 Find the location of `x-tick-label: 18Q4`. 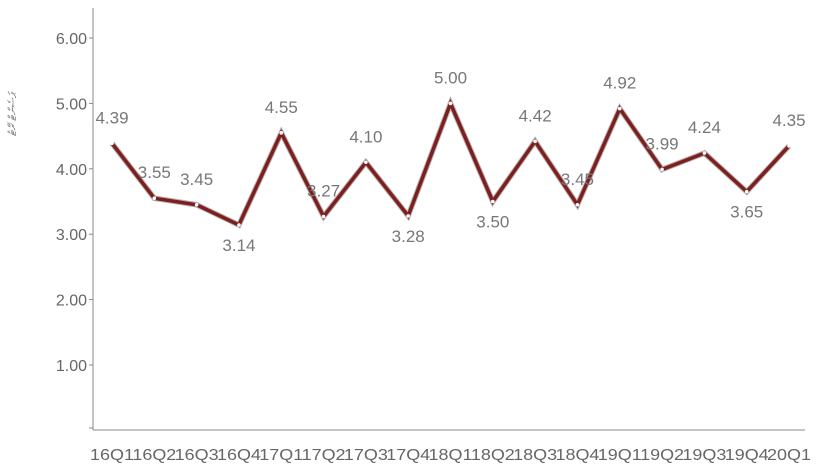

x-tick-label: 18Q4 is located at coordinates (577, 455).